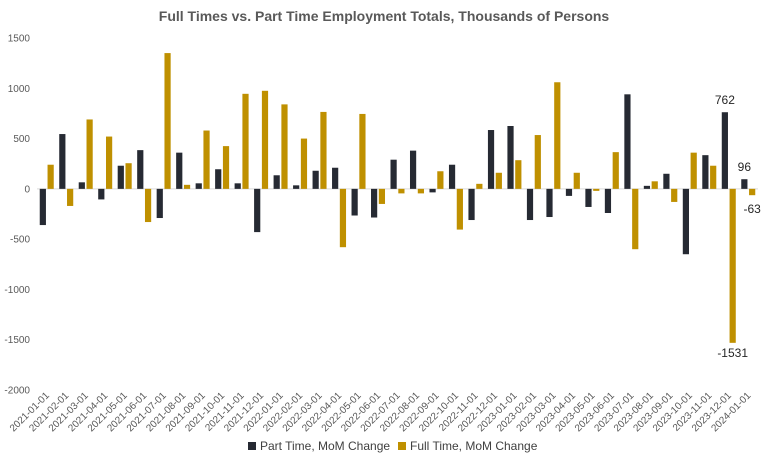 This screenshot has height=469, width=768. Describe the element at coordinates (17, 391) in the screenshot. I see `y-tick-label: -2000` at that location.